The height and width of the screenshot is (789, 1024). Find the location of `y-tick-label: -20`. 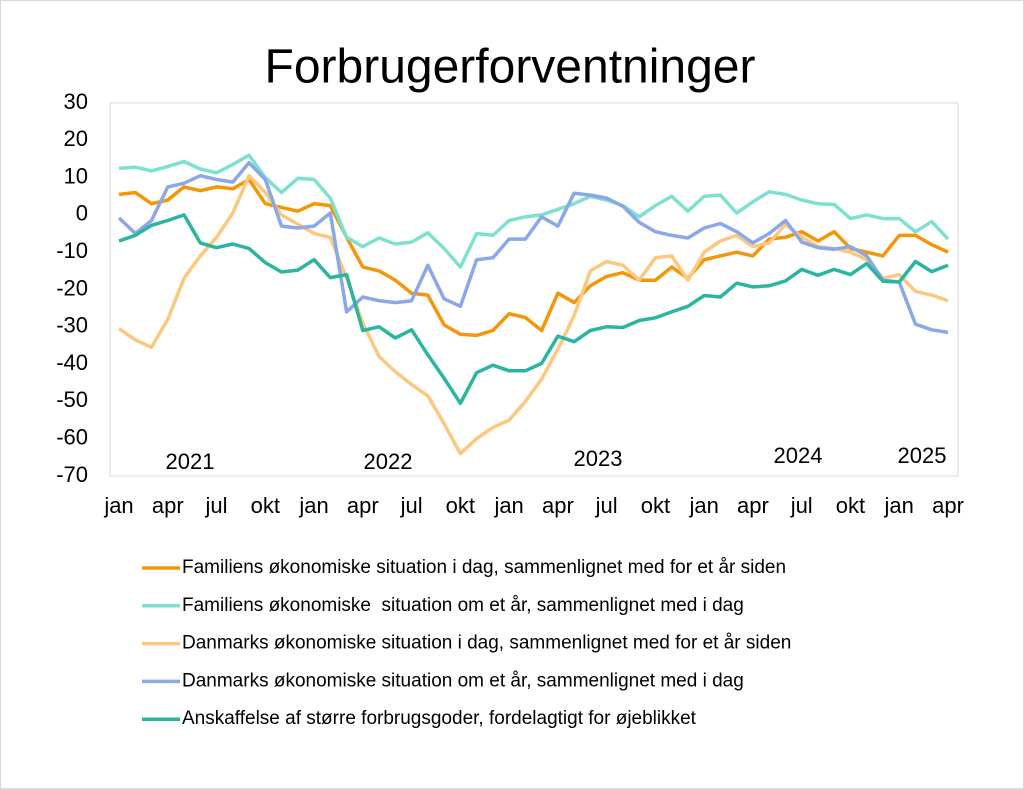

y-tick-label: -20 is located at coordinates (72, 287).